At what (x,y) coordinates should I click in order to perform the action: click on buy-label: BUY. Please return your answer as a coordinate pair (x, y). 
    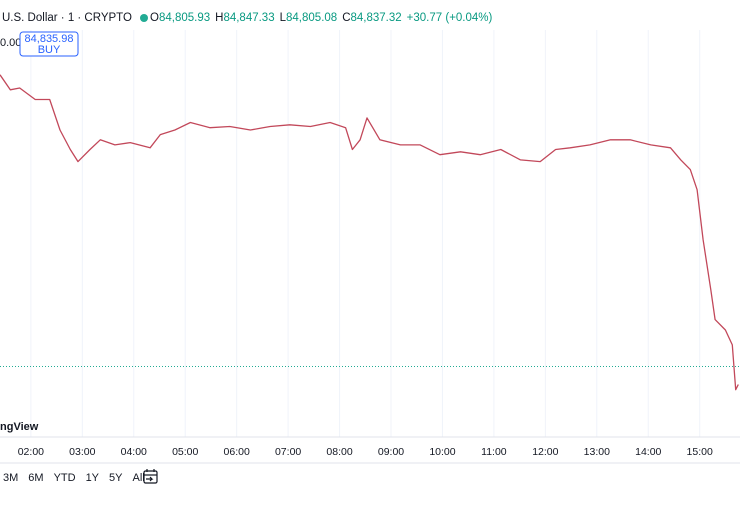
    Looking at the image, I should click on (49, 50).